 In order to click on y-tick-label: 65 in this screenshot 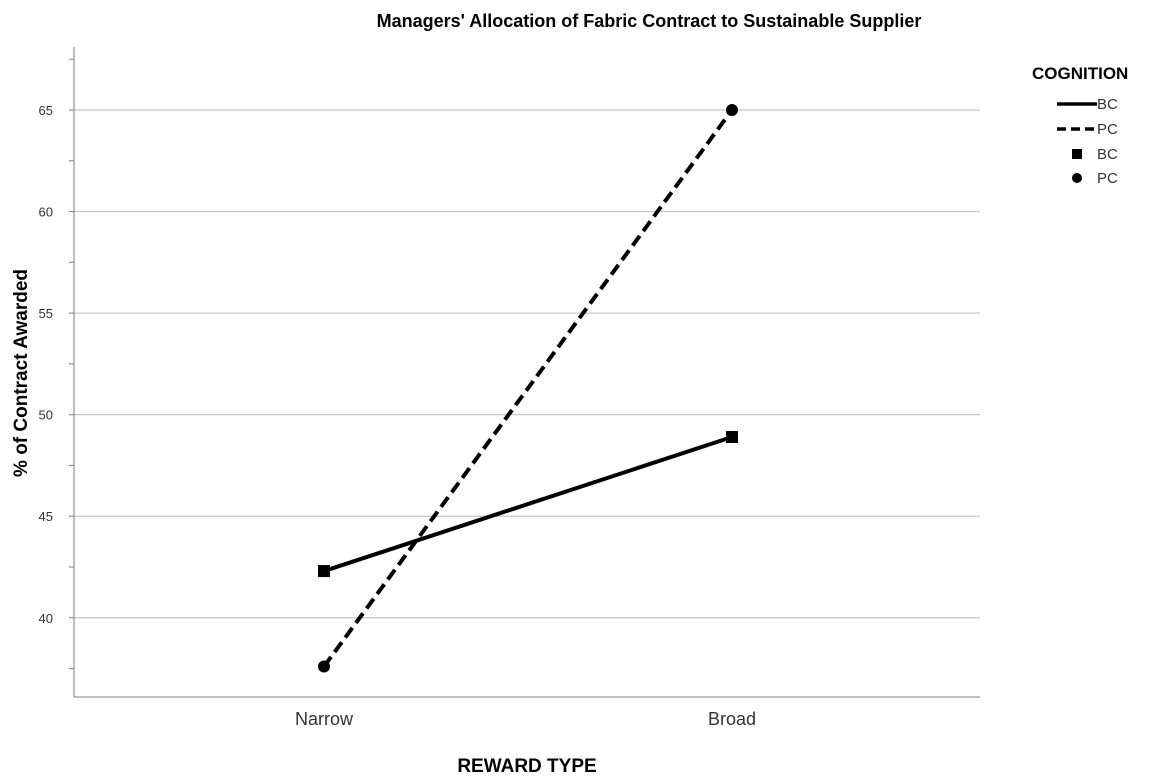, I will do `click(46, 110)`.